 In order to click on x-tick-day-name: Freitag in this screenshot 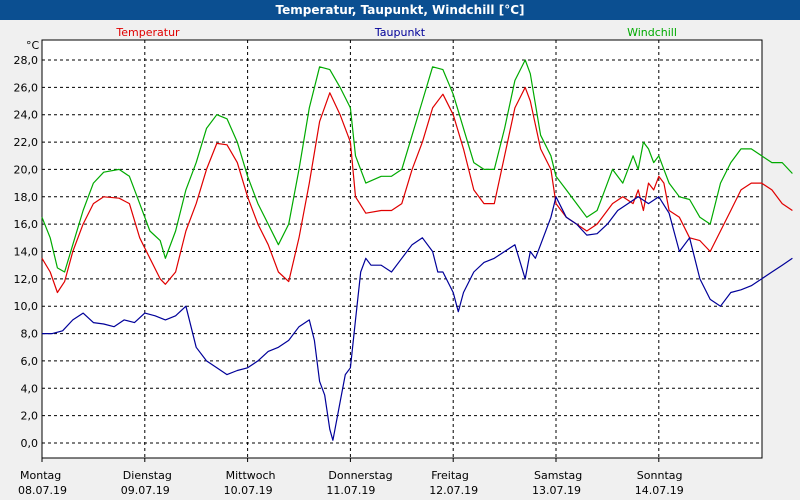, I will do `click(450, 475)`.